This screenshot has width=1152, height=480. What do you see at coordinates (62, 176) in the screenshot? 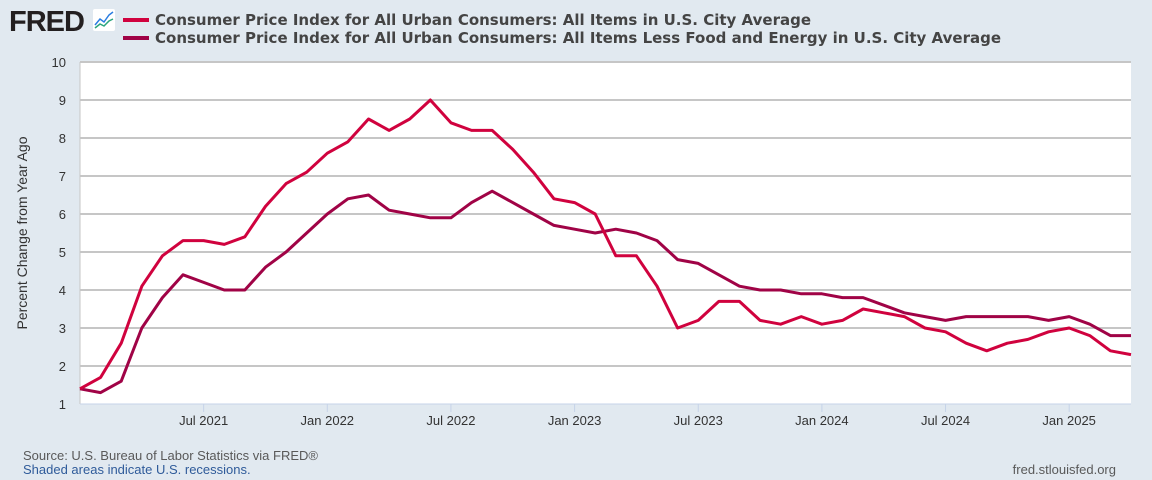
I see `y-tick-label: 7` at bounding box center [62, 176].